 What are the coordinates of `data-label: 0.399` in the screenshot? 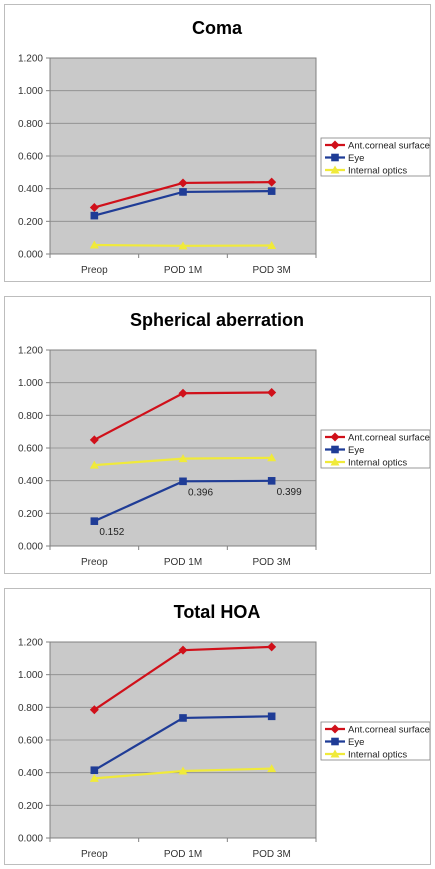 It's located at (289, 492).